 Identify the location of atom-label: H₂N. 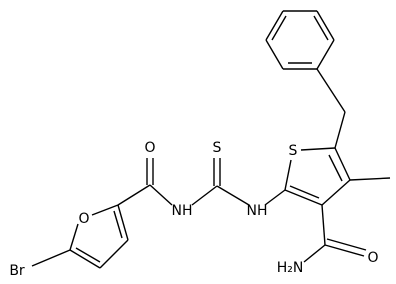
(290, 268).